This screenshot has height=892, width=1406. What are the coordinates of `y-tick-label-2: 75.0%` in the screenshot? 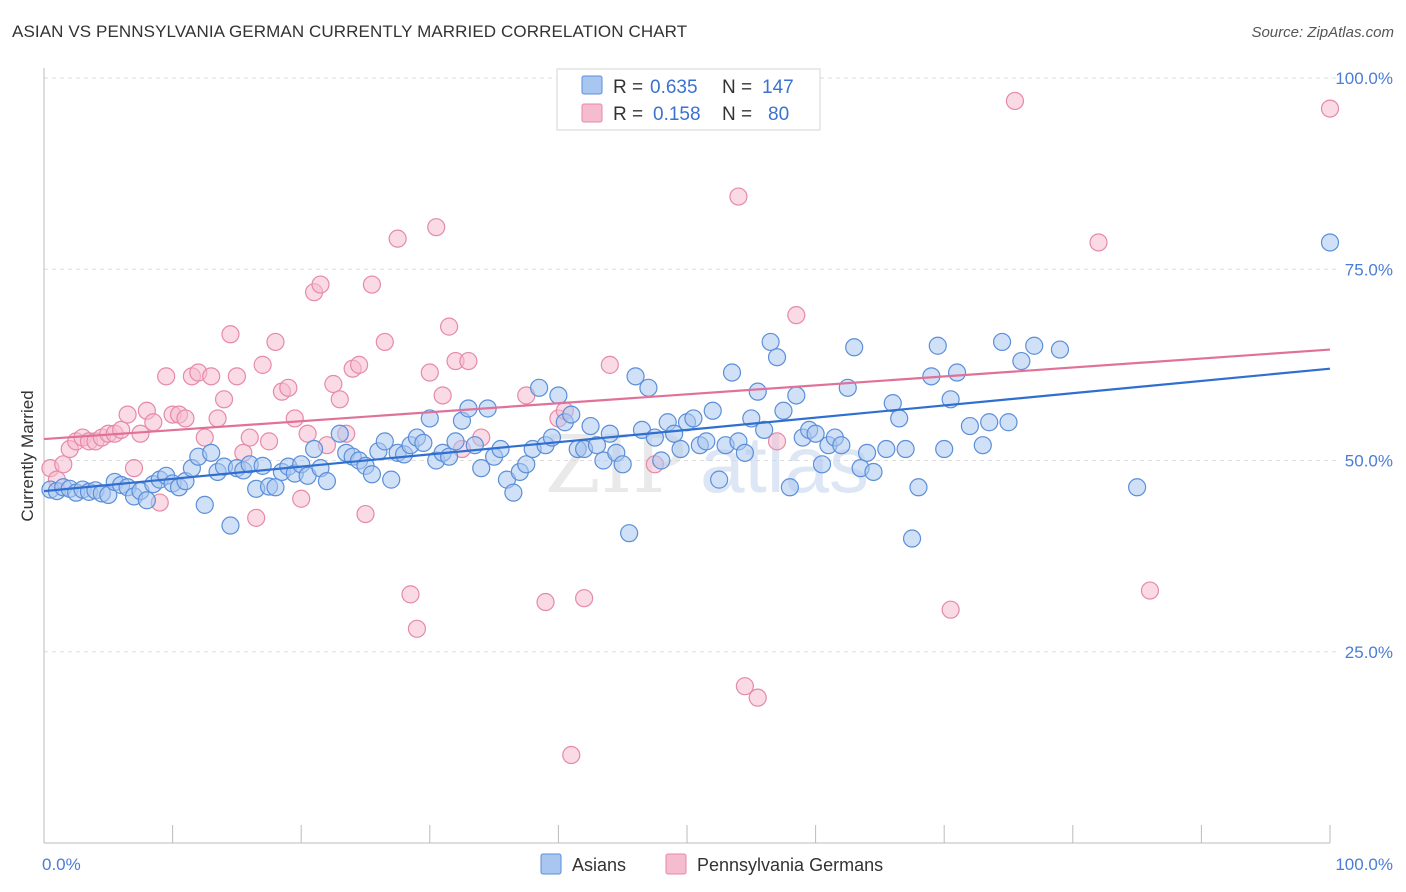 It's located at (1369, 269).